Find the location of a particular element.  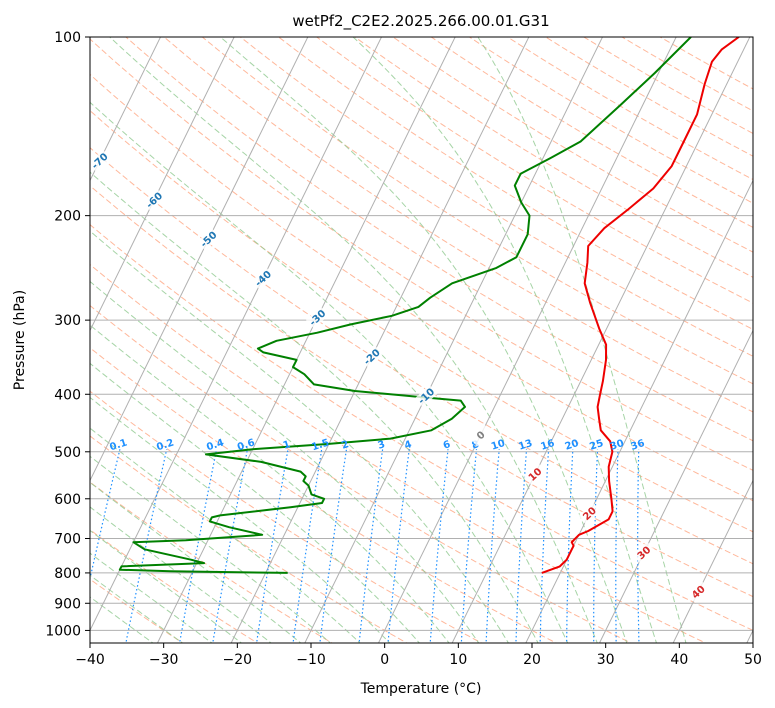

x-tick-label: 20 is located at coordinates (532, 660).